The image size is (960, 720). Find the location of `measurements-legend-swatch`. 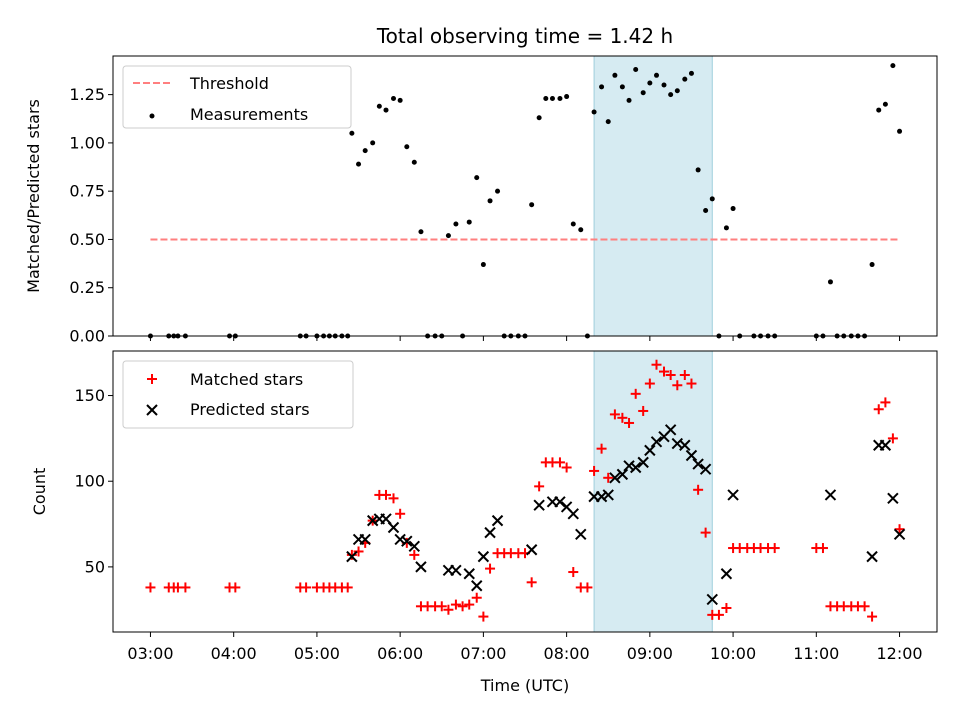

measurements-legend-swatch is located at coordinates (152, 116).